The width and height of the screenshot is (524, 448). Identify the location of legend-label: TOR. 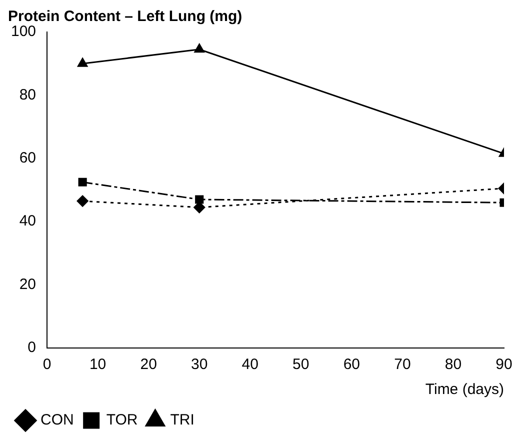
(122, 420).